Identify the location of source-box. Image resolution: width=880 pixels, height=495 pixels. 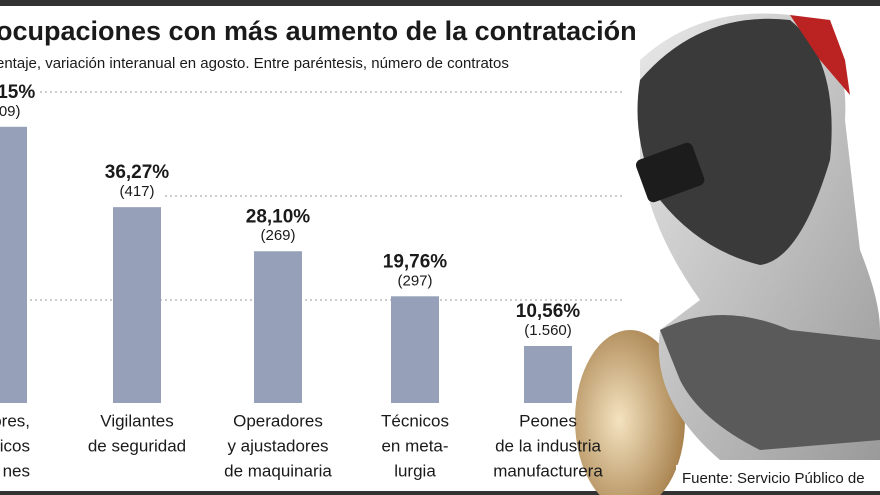
(778, 478).